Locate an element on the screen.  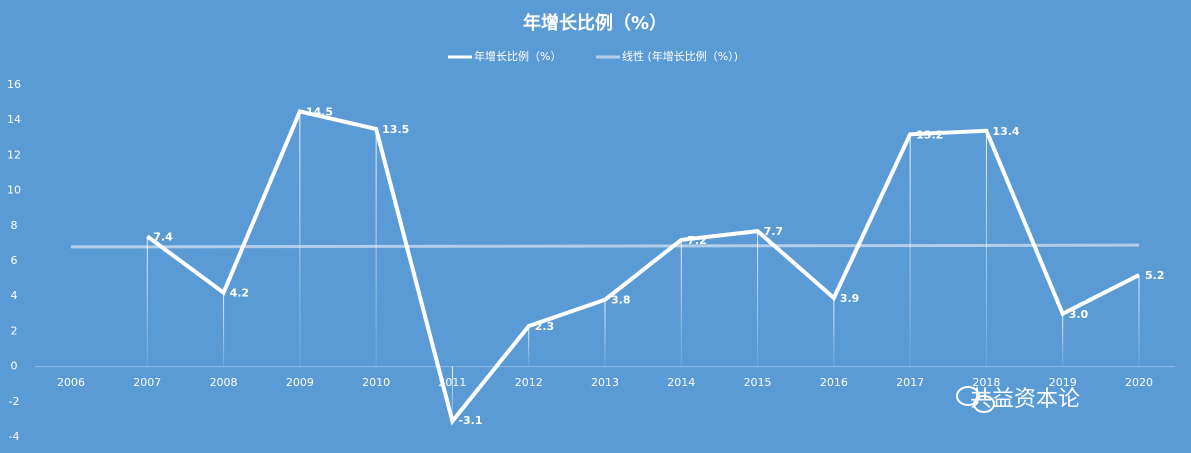
data-label: 13.2 is located at coordinates (929, 134).